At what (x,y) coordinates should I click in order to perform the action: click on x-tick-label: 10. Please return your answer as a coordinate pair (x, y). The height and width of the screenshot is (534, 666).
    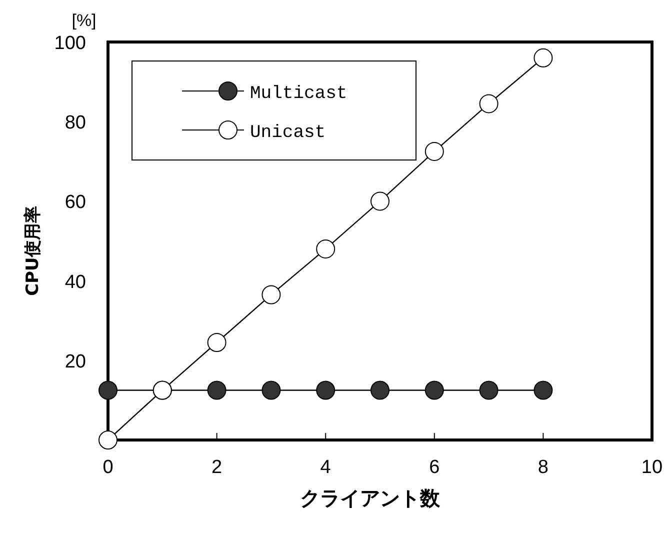
    Looking at the image, I should click on (652, 467).